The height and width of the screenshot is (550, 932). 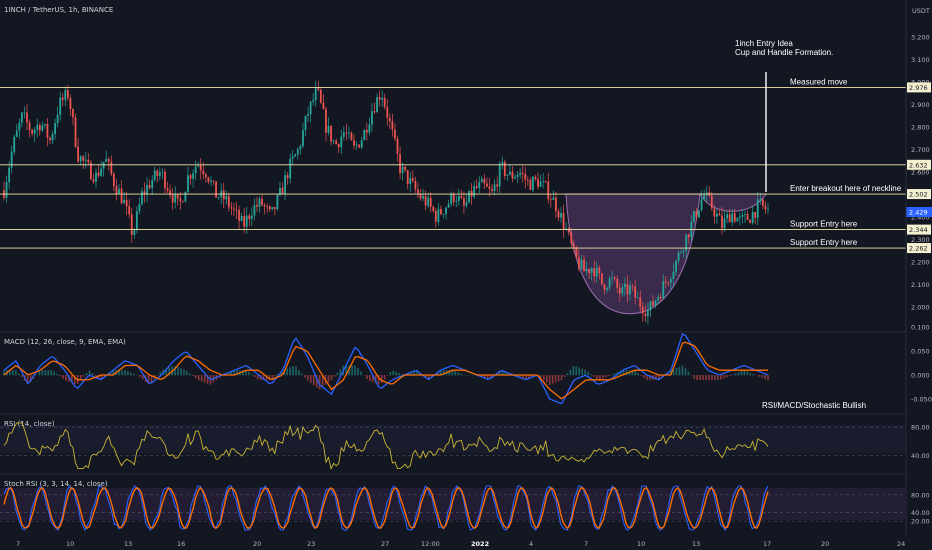 What do you see at coordinates (386, 508) in the screenshot?
I see `stoch-k-line` at bounding box center [386, 508].